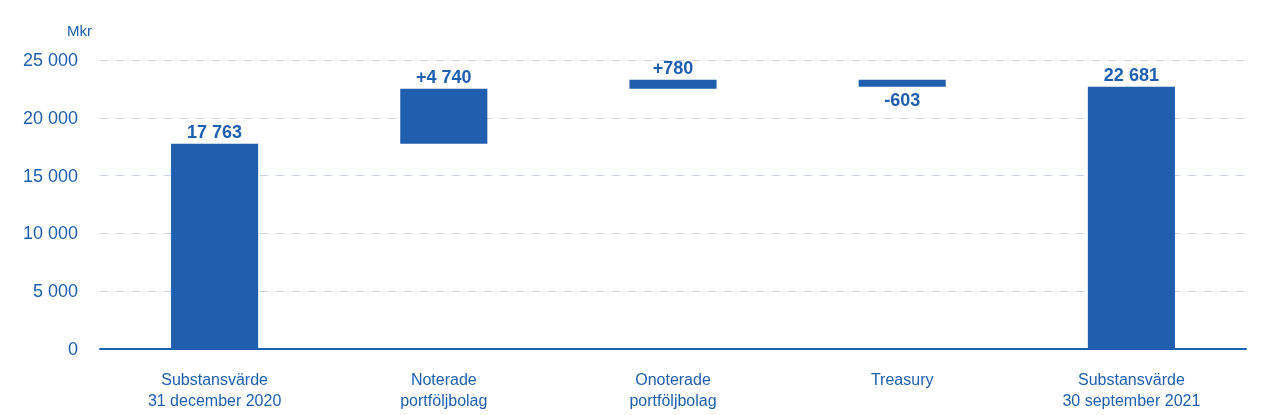  I want to click on y-tick-label: 15 000, so click(50, 175).